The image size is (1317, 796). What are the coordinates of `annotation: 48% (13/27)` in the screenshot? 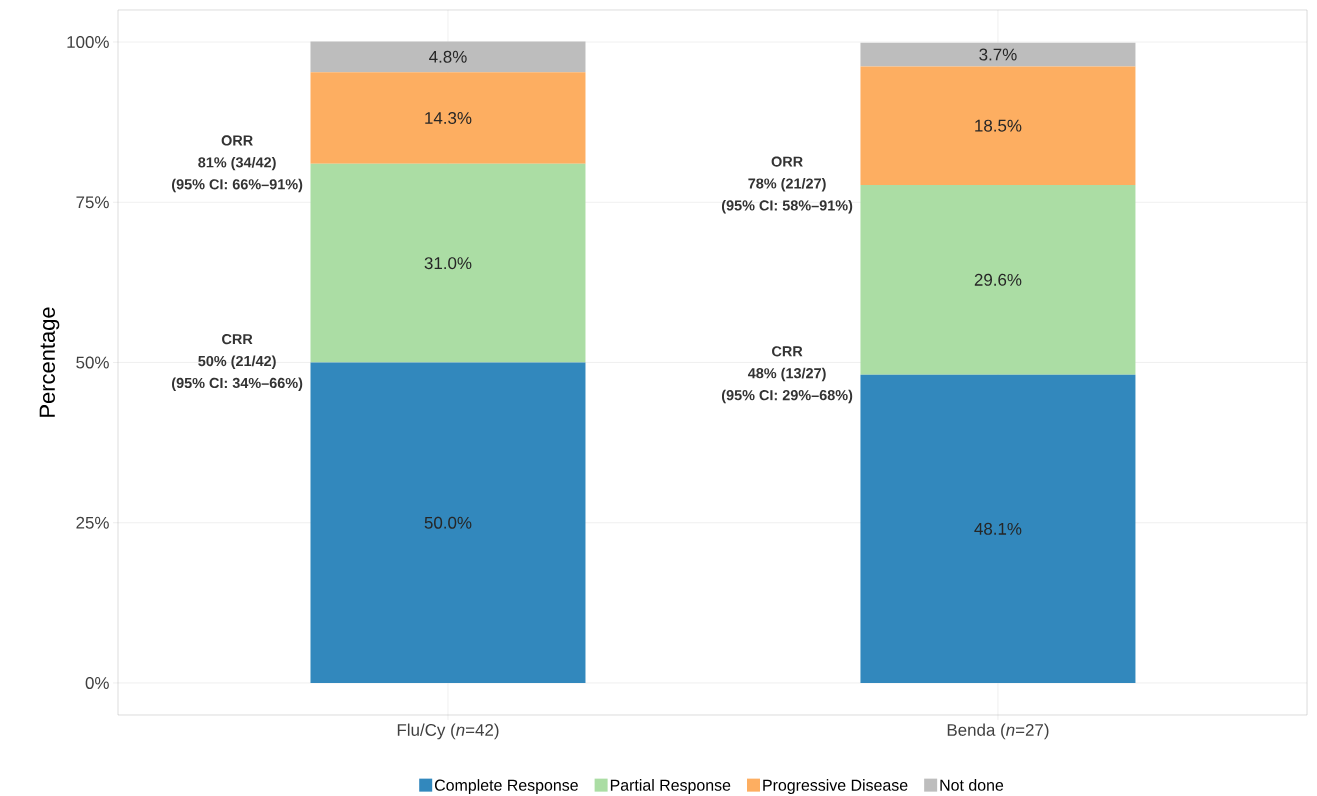 It's located at (786, 374).